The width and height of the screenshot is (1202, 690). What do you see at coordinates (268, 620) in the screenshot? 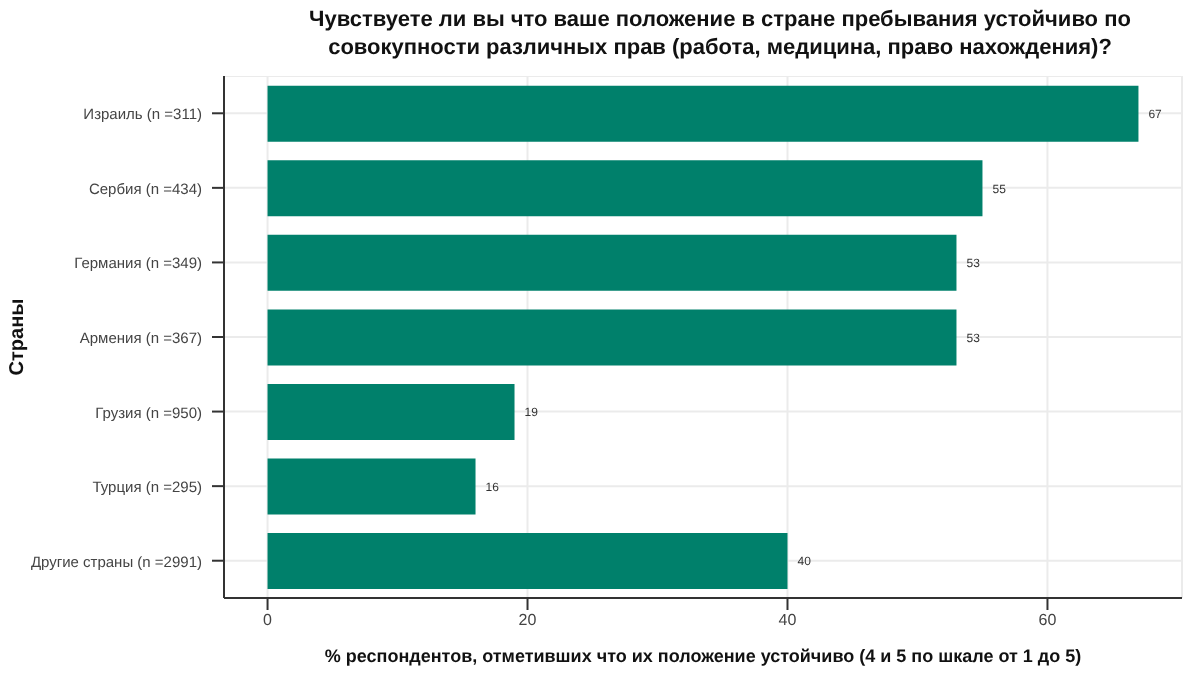
I see `x-tick-label: 0` at bounding box center [268, 620].